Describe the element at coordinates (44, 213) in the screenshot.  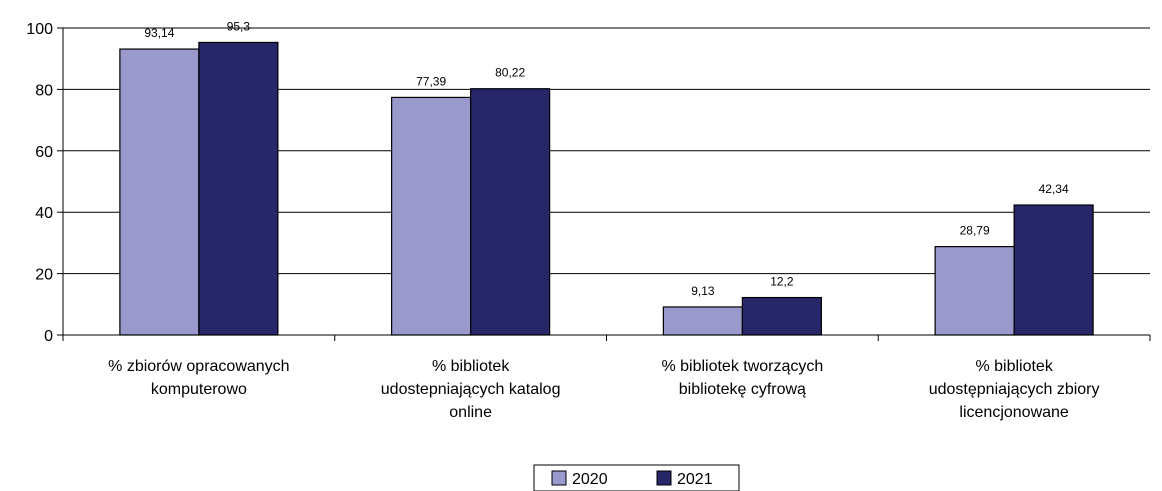
I see `y-tick-label: 40` at that location.